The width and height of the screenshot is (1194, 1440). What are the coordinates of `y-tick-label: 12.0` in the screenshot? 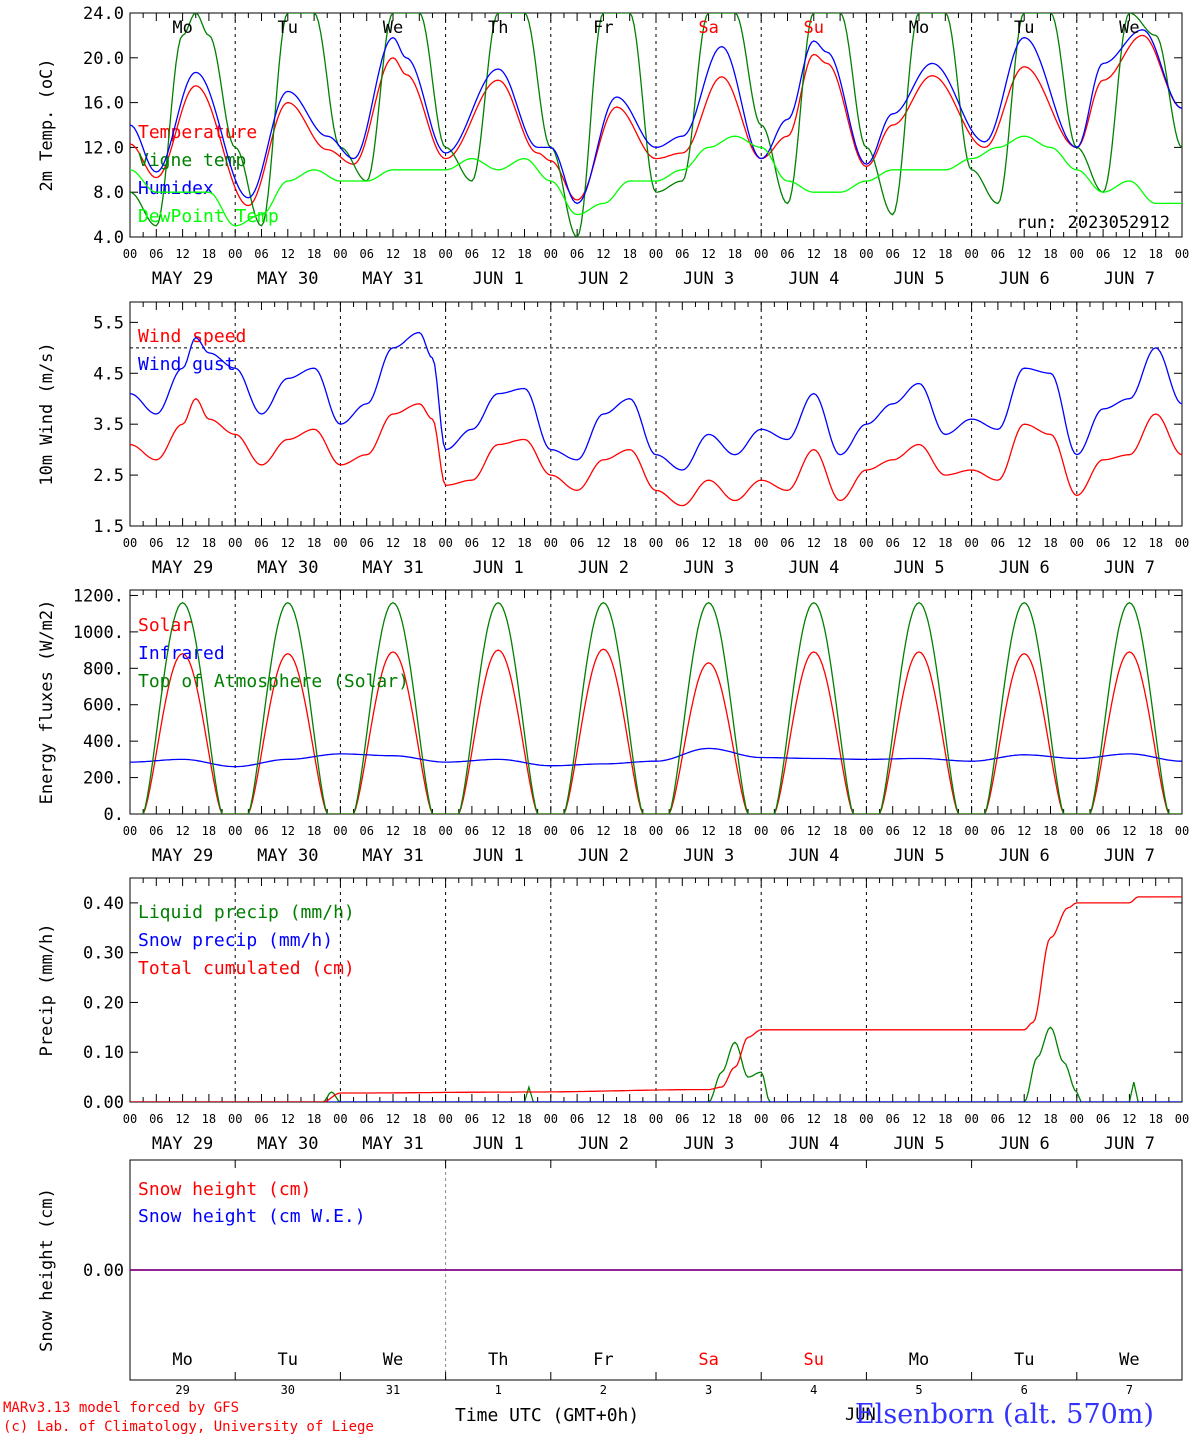 It's located at (103, 148).